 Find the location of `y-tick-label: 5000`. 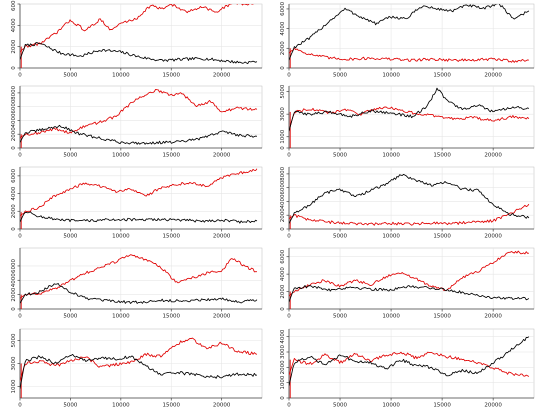

y-tick-label: 5000 is located at coordinates (14, 340).